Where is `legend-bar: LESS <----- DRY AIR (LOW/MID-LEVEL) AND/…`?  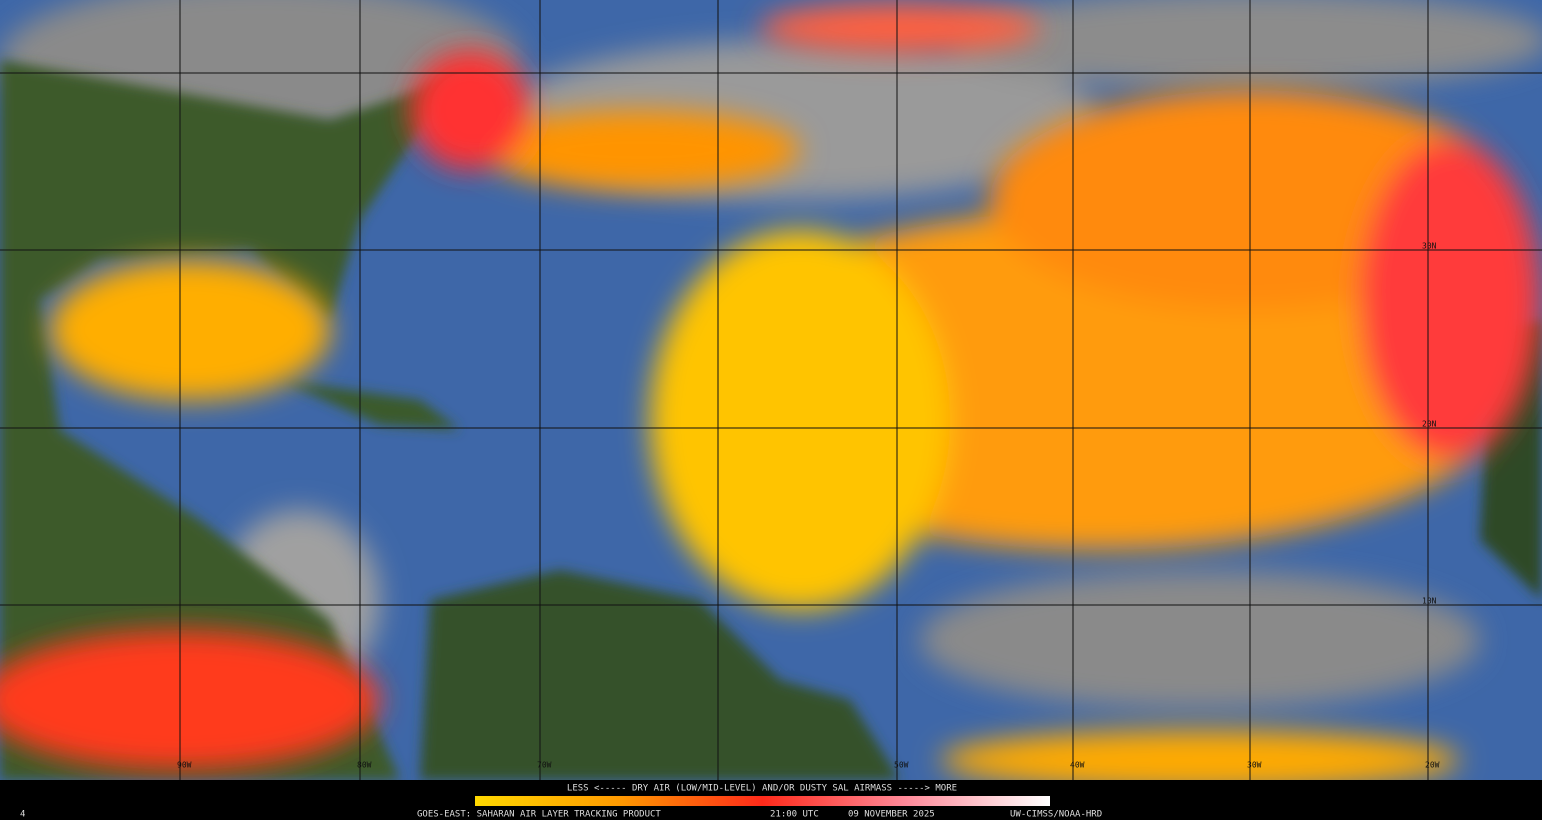 legend-bar: LESS <----- DRY AIR (LOW/MID-LEVEL) AND/… is located at coordinates (771, 800).